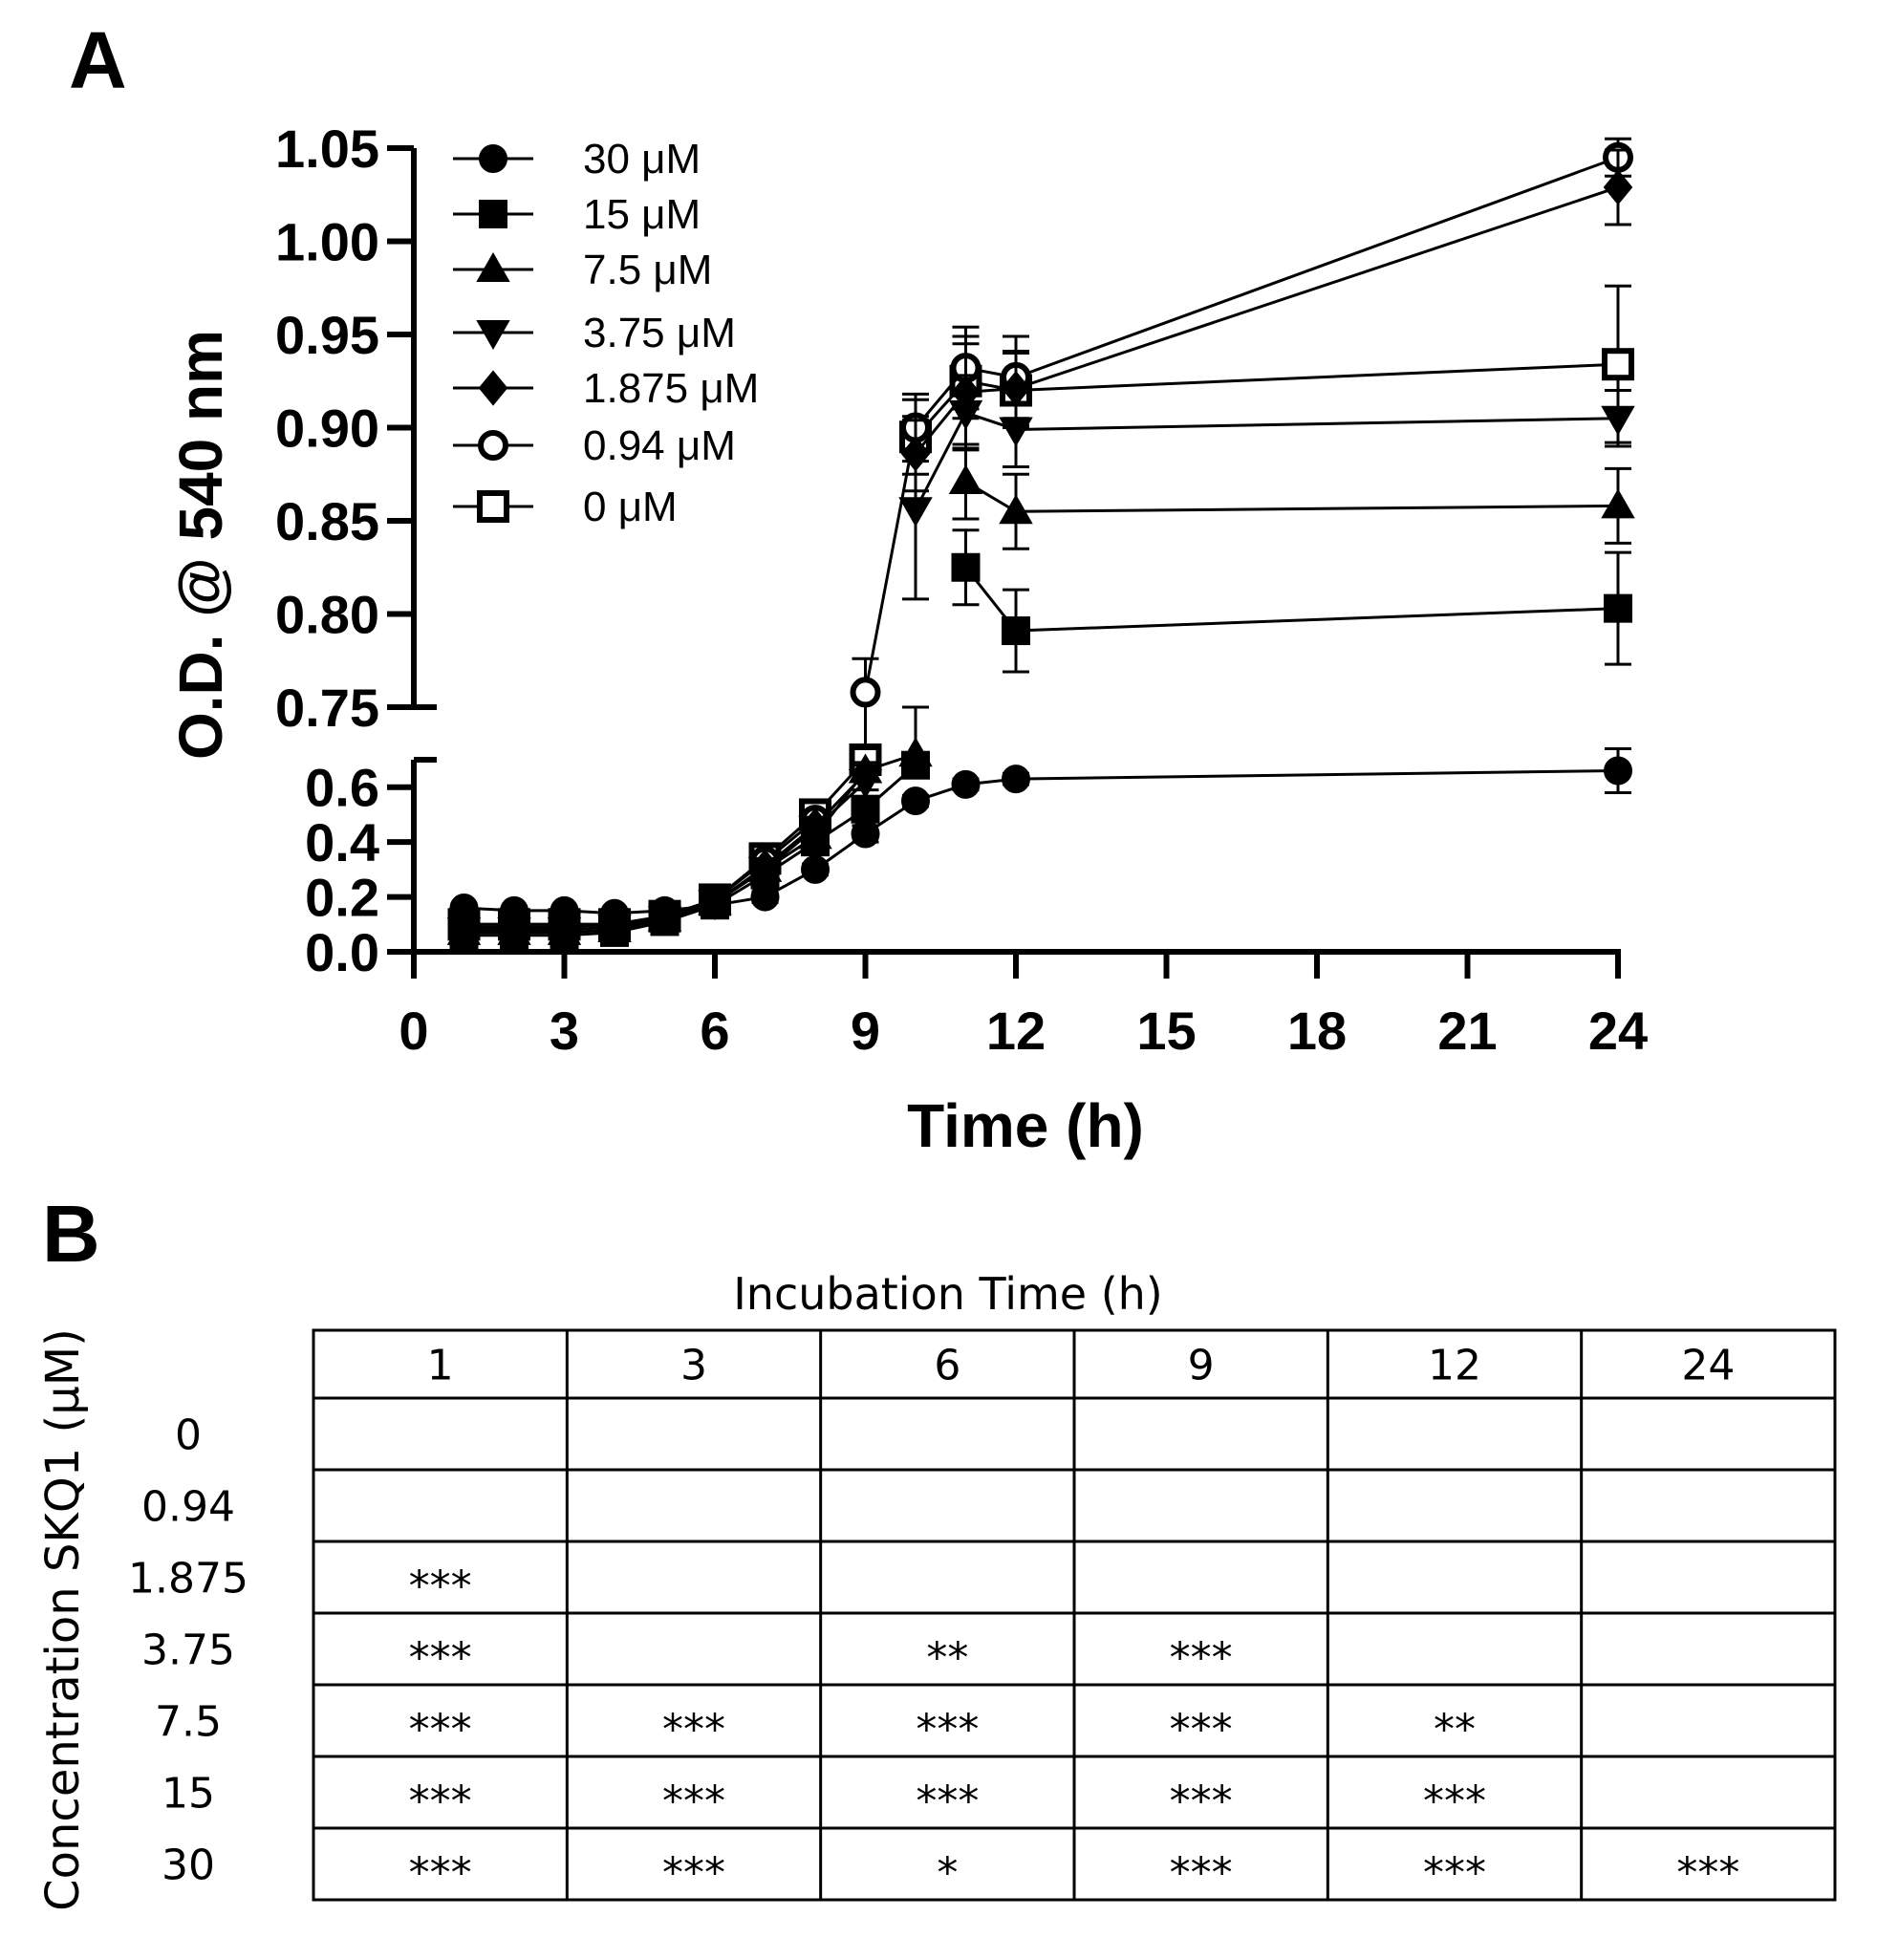  What do you see at coordinates (71, 1234) in the screenshot?
I see `panel-b-label: B` at bounding box center [71, 1234].